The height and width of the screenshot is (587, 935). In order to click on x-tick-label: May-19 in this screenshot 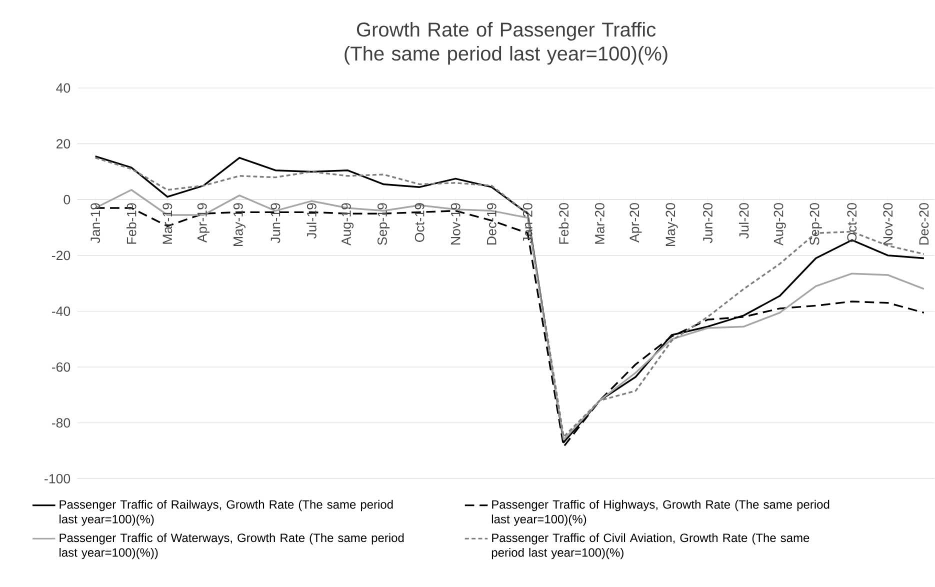, I will do `click(239, 224)`.